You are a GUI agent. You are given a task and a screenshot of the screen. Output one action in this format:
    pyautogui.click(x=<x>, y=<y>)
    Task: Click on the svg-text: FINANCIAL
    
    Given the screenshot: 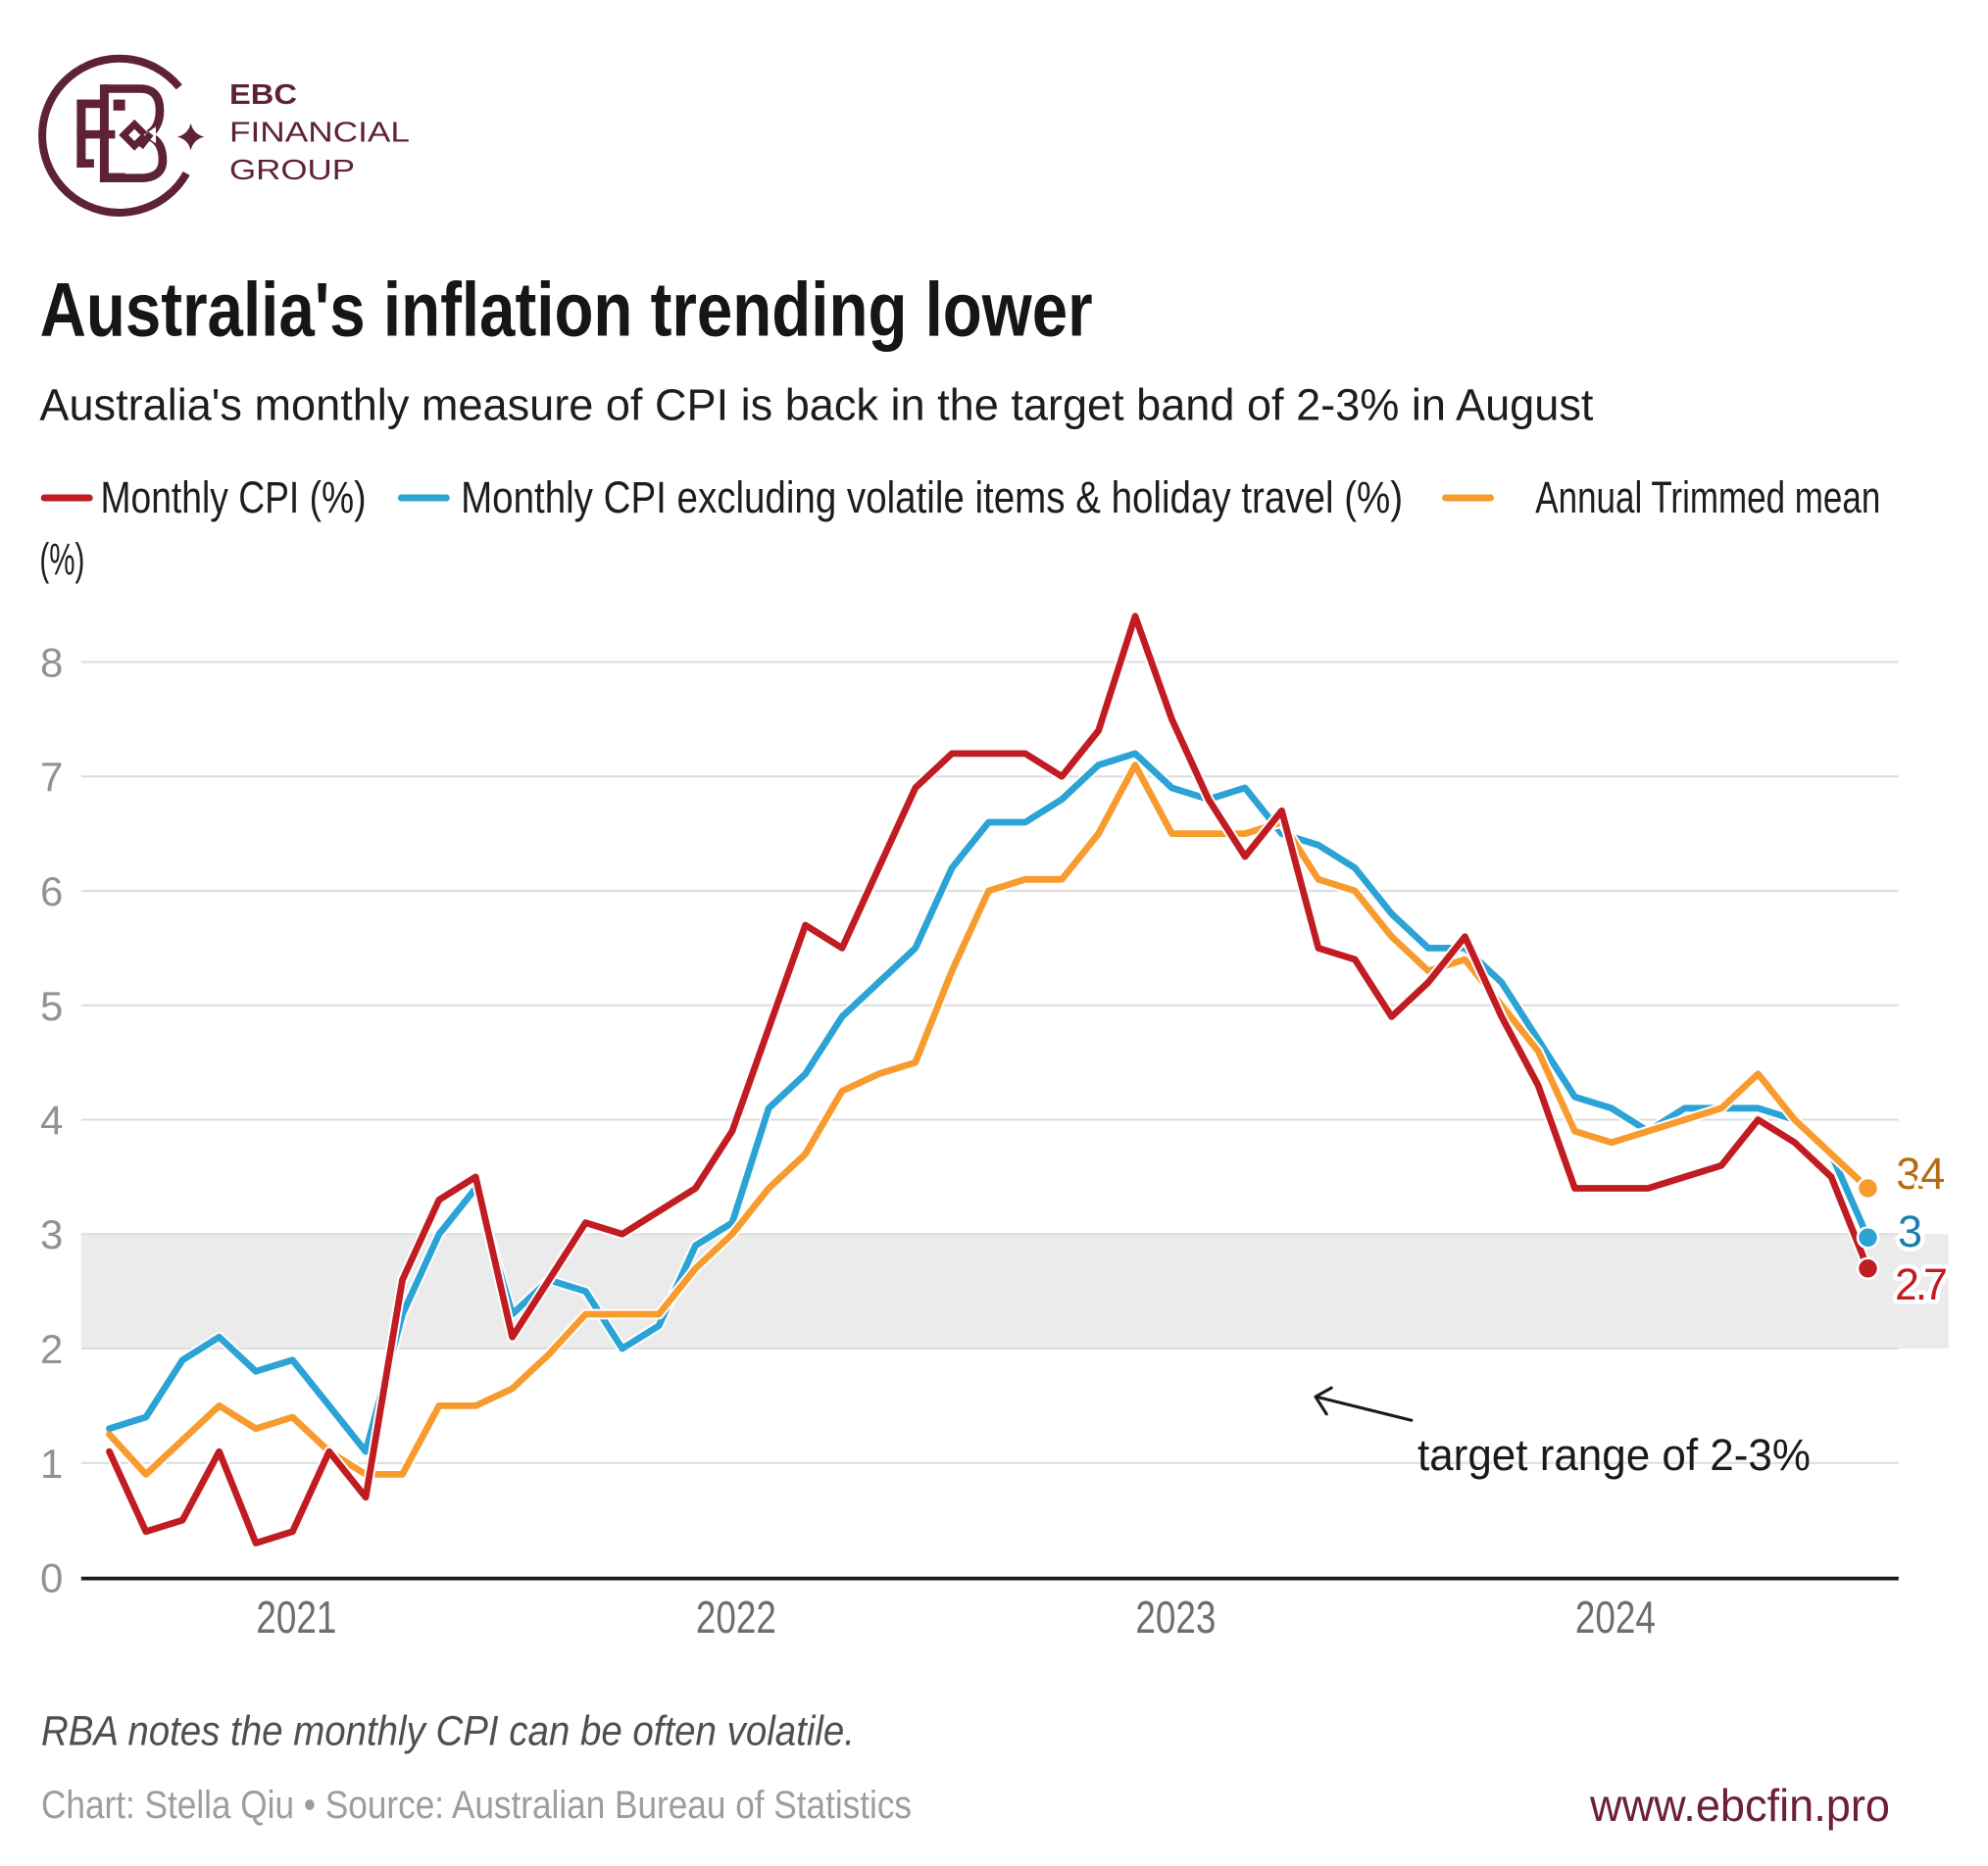 What is the action you would take?
    pyautogui.click(x=319, y=132)
    